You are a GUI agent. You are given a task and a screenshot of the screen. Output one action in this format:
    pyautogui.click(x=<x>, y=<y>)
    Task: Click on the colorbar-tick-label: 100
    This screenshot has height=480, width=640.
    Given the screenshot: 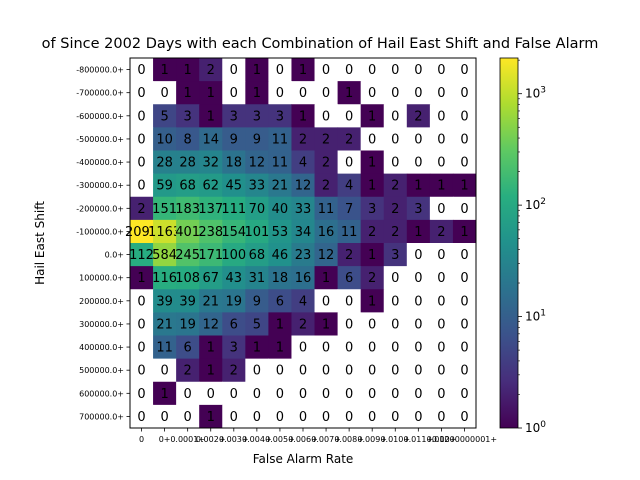 What is the action you would take?
    pyautogui.click(x=535, y=427)
    